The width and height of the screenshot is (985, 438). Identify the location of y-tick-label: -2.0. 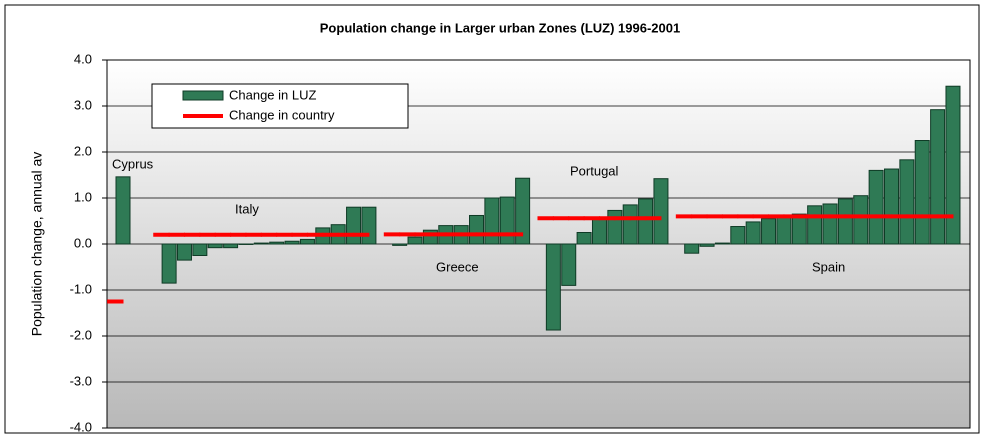
(81, 334).